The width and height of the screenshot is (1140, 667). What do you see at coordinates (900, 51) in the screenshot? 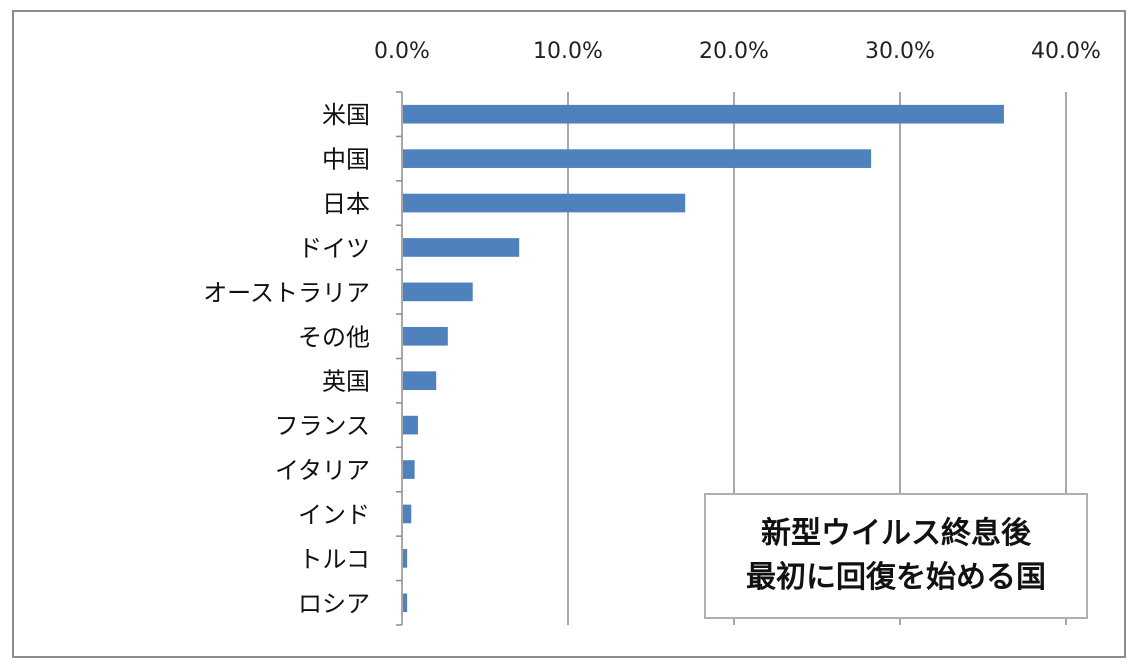
I see `x-tick-label: 30.0%` at bounding box center [900, 51].